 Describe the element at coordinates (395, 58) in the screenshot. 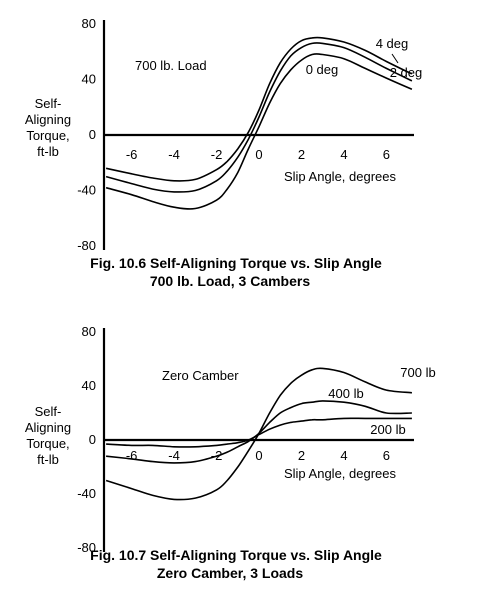

I see `label-leader-line` at that location.